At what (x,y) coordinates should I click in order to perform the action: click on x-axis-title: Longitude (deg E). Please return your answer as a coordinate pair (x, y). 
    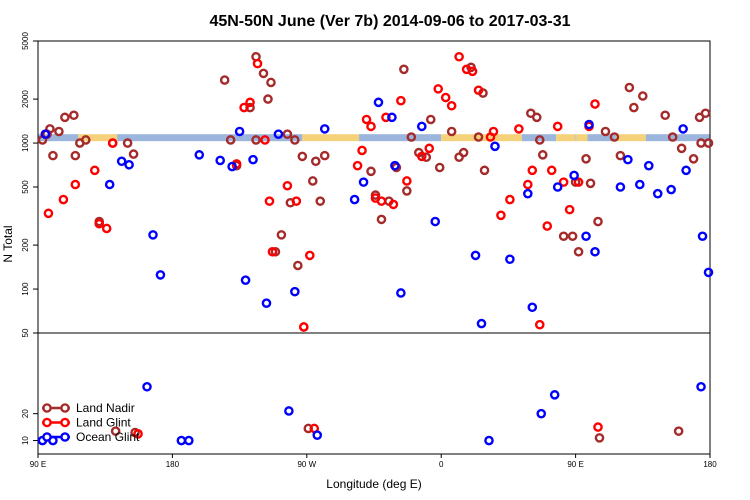
    Looking at the image, I should click on (373, 484).